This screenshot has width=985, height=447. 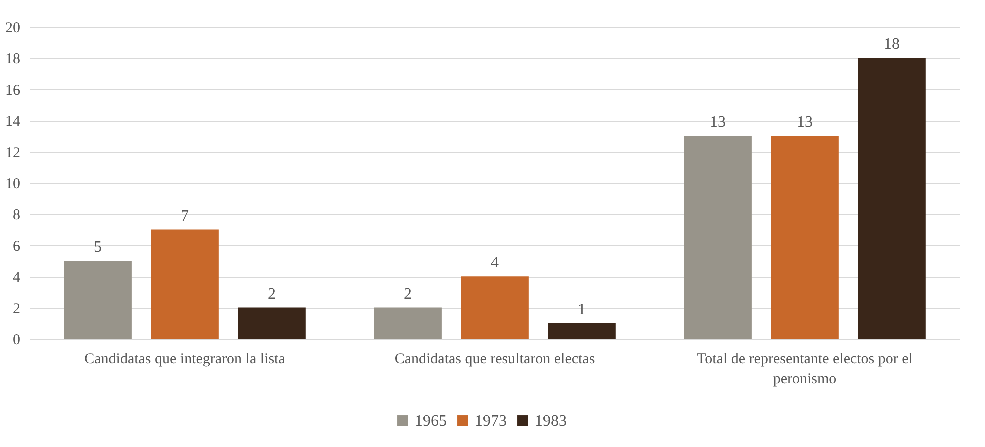 What do you see at coordinates (431, 421) in the screenshot?
I see `legend-label: 1965` at bounding box center [431, 421].